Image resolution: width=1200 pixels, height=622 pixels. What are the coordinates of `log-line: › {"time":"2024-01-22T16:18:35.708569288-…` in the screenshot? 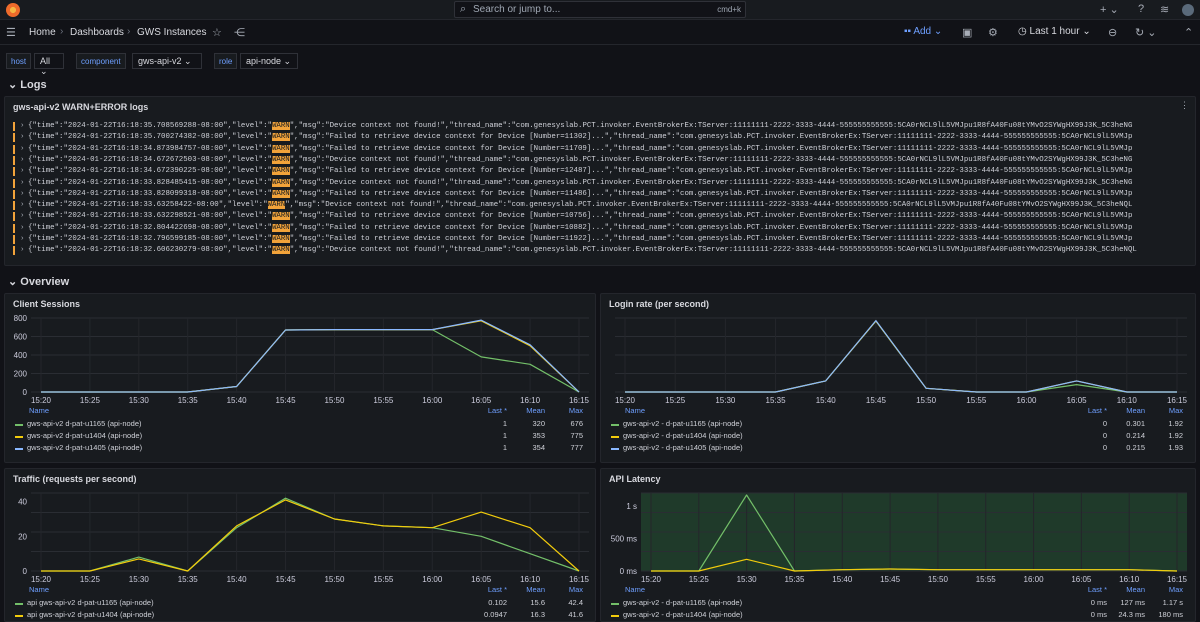 It's located at (600, 126).